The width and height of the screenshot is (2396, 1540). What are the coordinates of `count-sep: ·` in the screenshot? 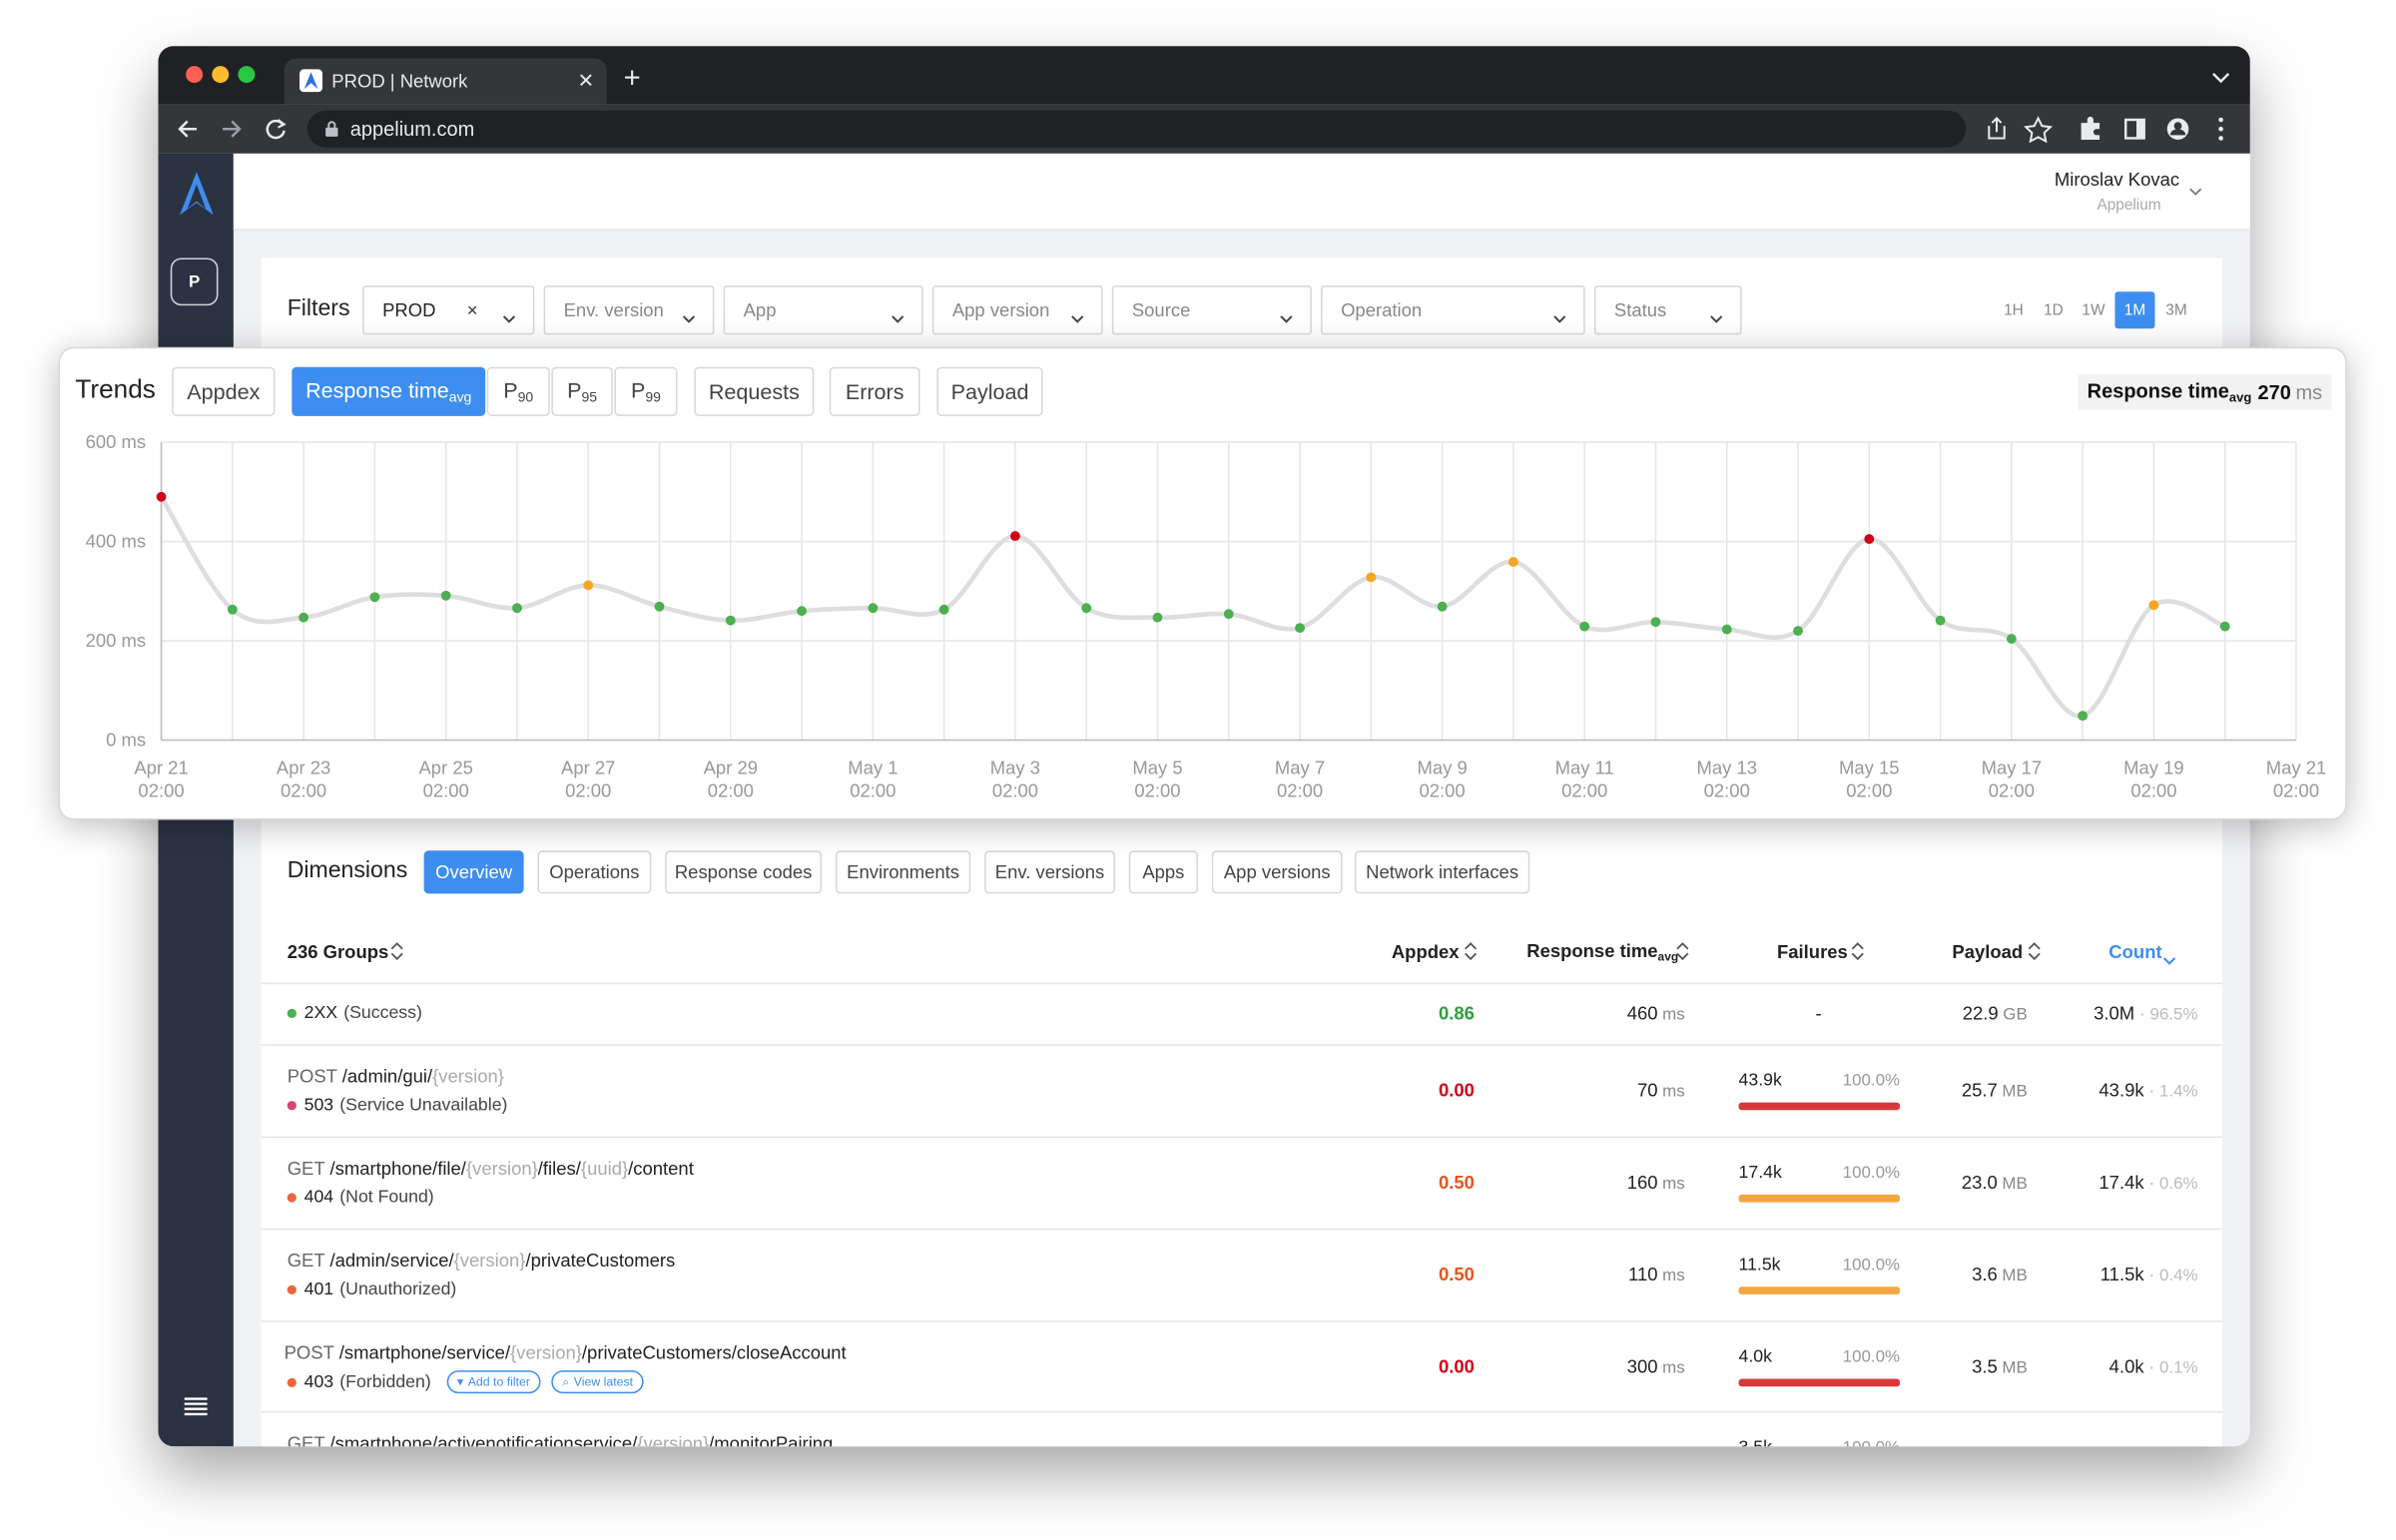 It's located at (2151, 1274).